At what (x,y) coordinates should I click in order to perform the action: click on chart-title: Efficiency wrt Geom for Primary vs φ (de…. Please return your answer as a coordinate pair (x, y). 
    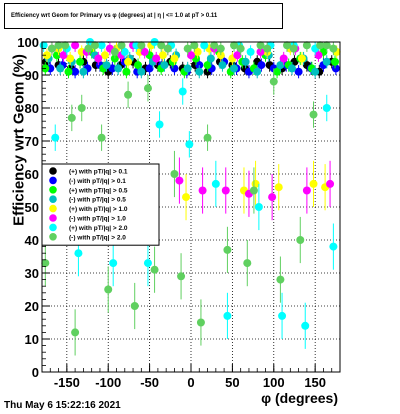
    Looking at the image, I should click on (143, 16).